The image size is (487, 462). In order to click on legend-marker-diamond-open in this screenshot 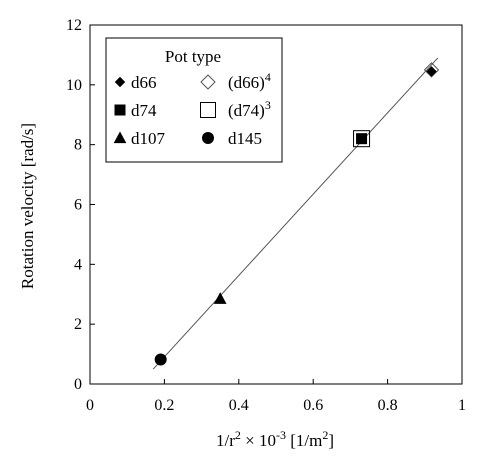, I will do `click(208, 82)`.